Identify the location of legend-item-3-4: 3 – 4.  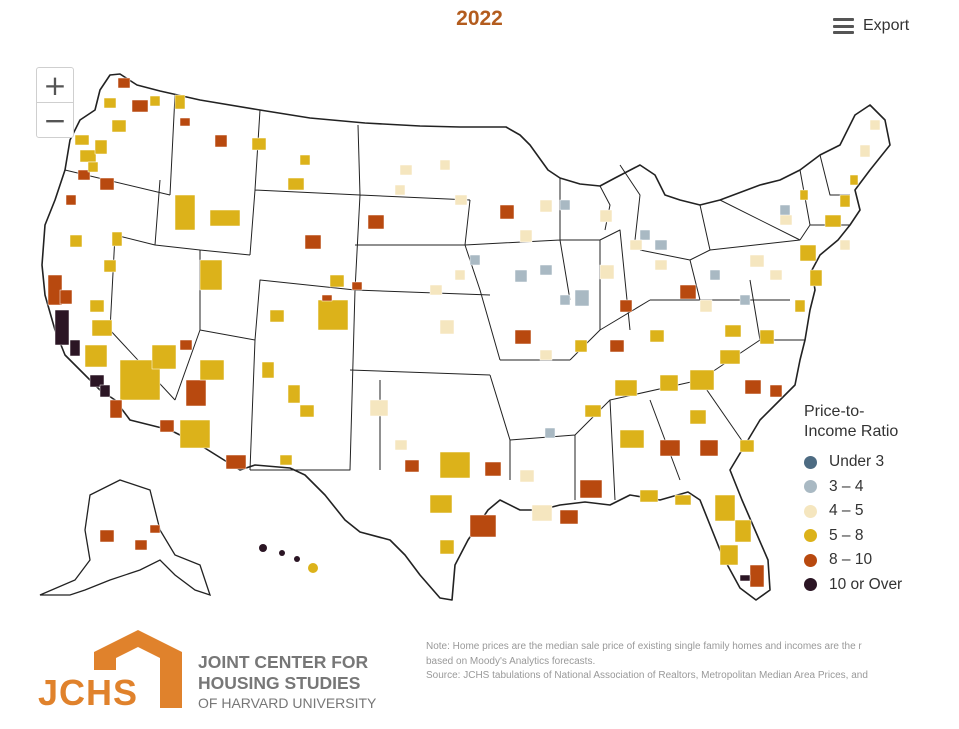
(853, 487).